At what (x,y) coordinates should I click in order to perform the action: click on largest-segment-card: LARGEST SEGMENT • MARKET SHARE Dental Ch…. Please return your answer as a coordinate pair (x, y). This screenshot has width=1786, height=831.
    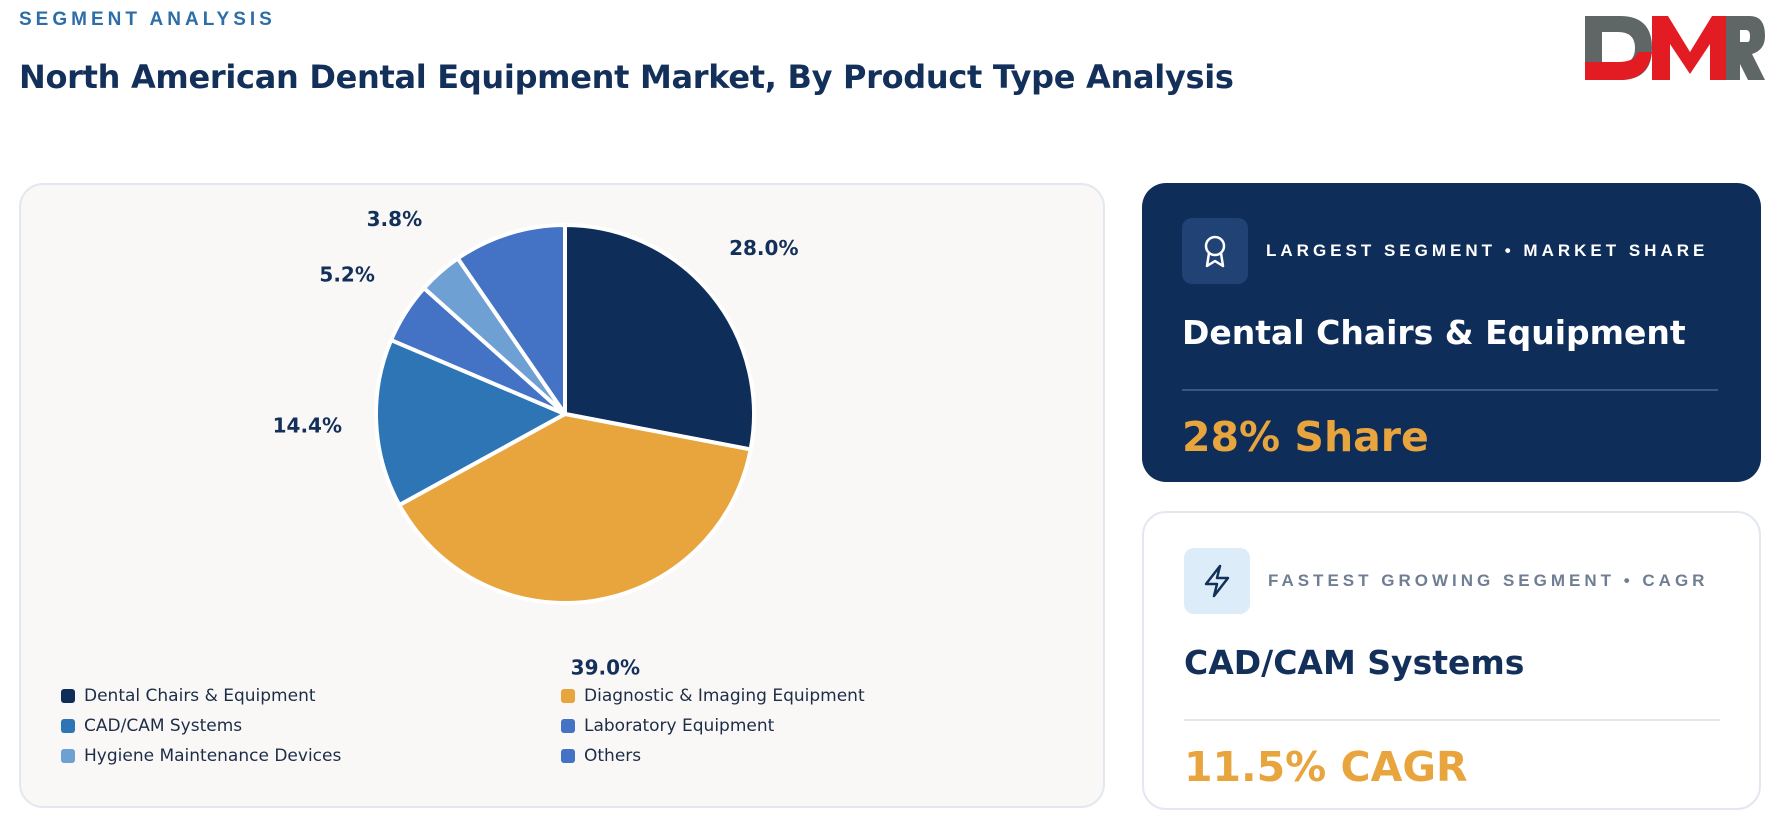
    Looking at the image, I should click on (1451, 332).